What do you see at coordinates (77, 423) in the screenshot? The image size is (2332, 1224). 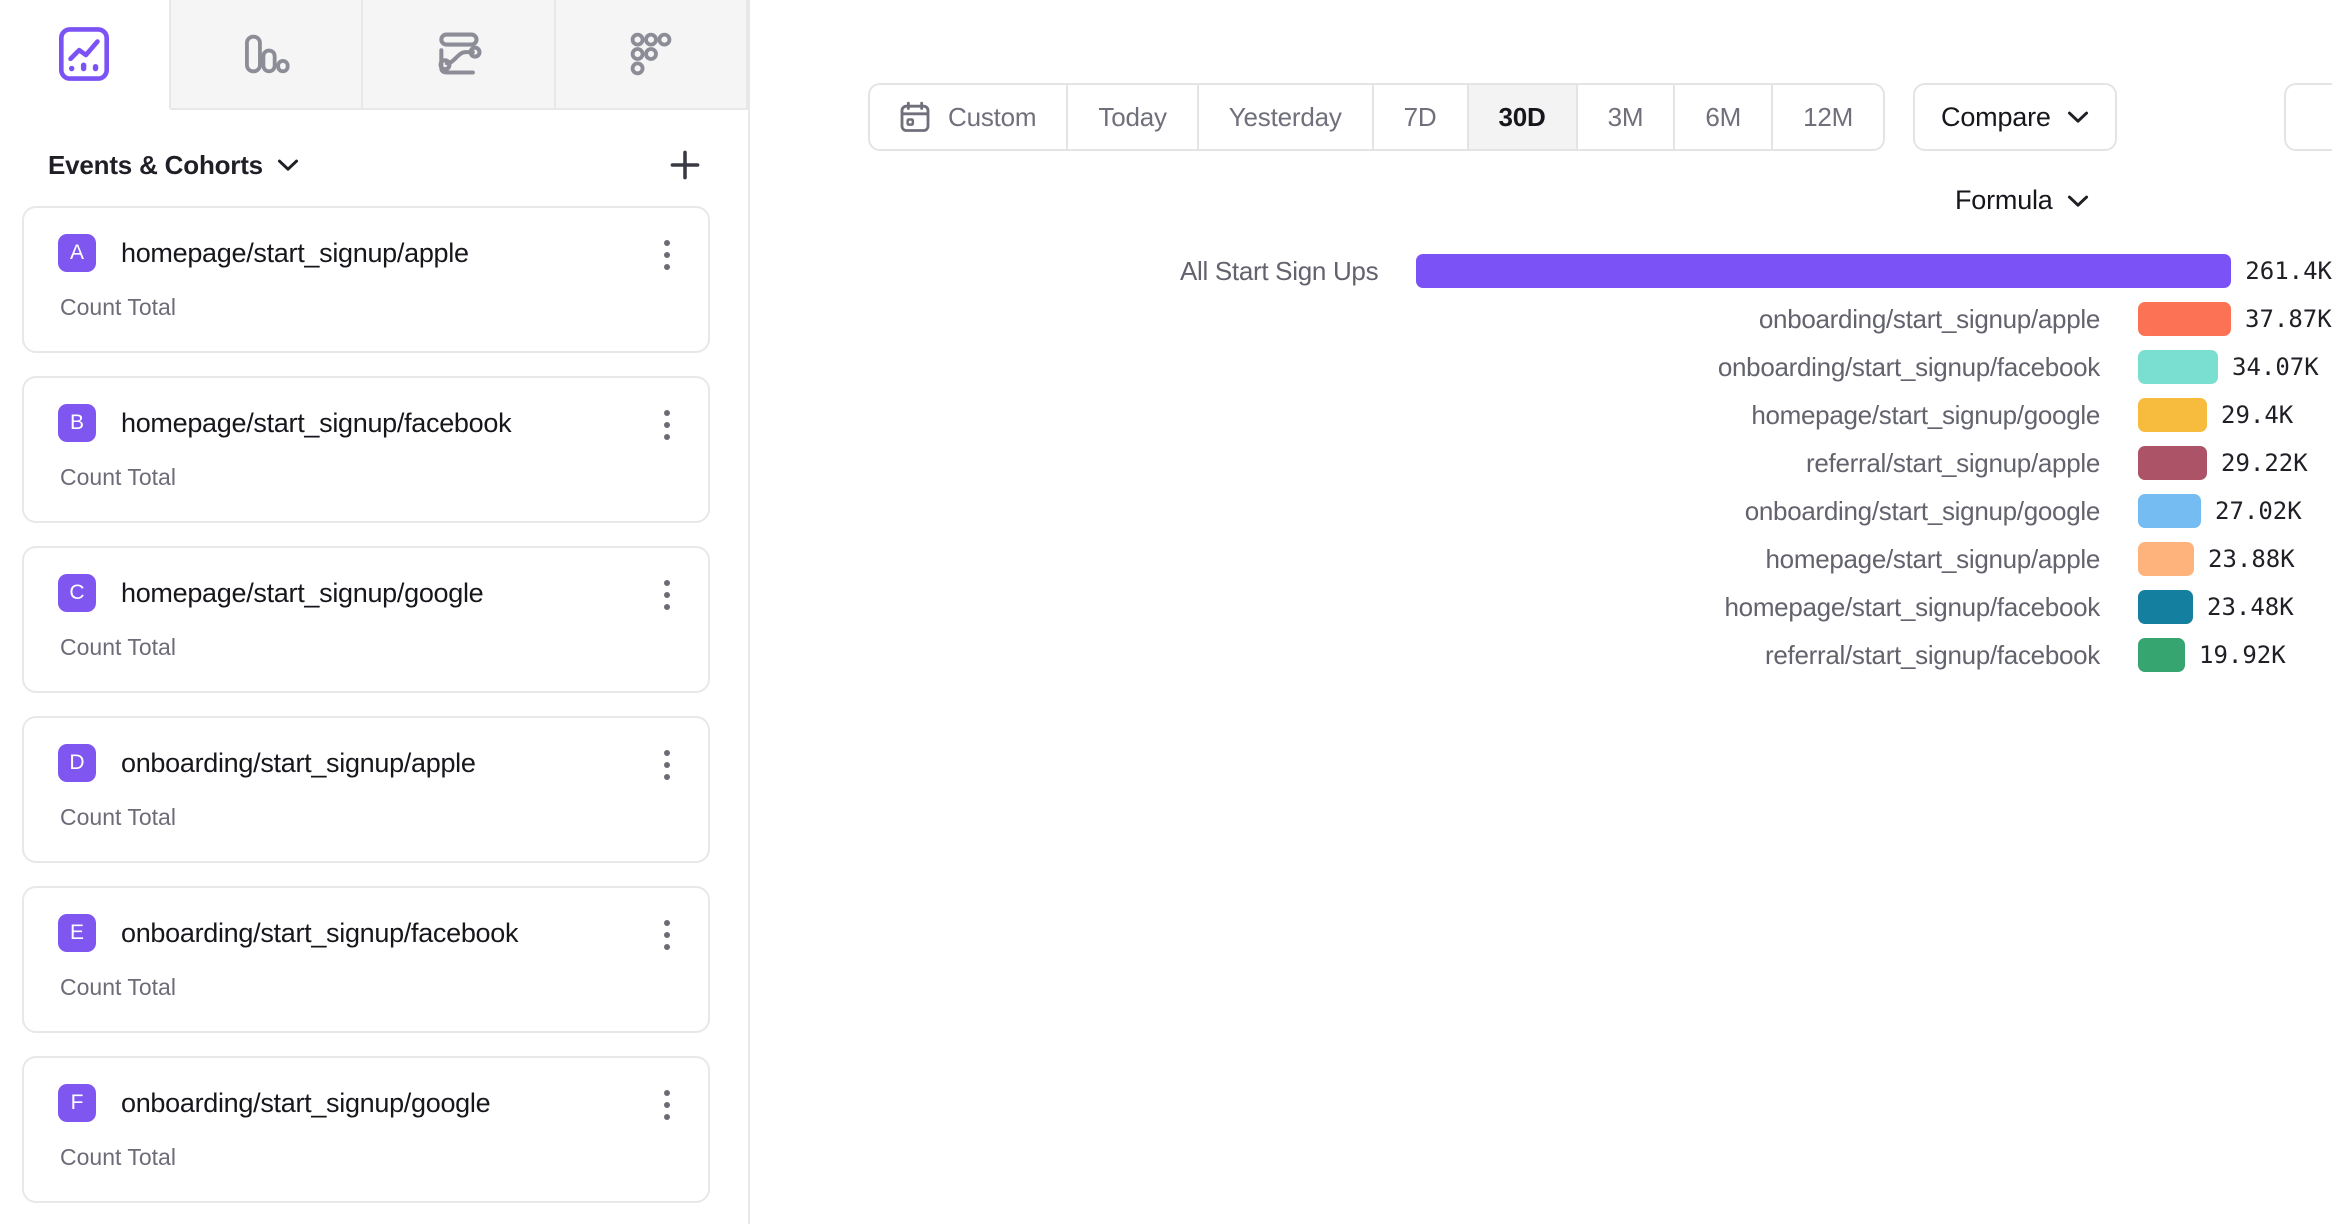 I see `event-badge: B` at bounding box center [77, 423].